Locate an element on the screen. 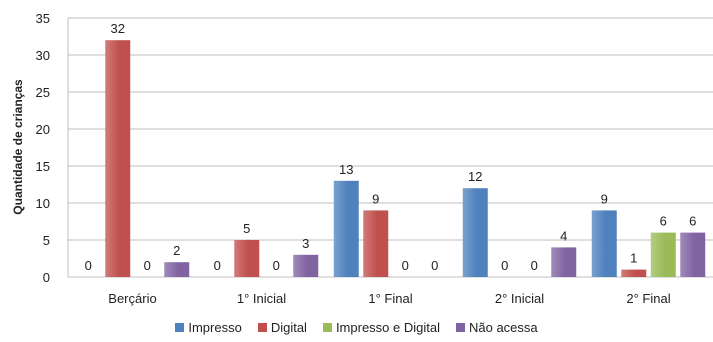 The image size is (713, 342). y-tick-label: 0 is located at coordinates (46, 277).